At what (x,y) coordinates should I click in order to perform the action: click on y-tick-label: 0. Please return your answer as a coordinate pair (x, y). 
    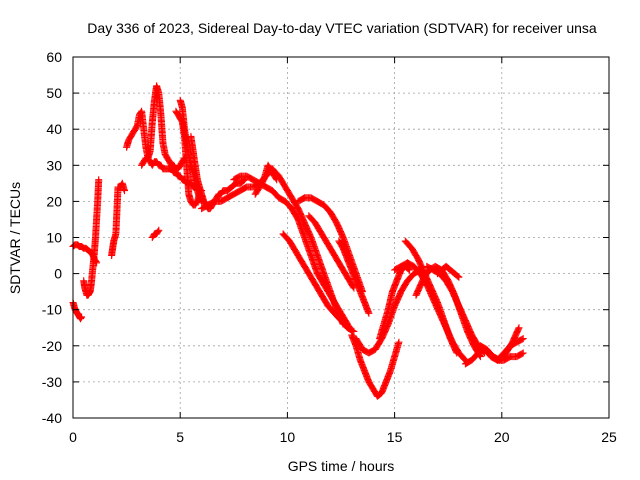
    Looking at the image, I should click on (58, 274).